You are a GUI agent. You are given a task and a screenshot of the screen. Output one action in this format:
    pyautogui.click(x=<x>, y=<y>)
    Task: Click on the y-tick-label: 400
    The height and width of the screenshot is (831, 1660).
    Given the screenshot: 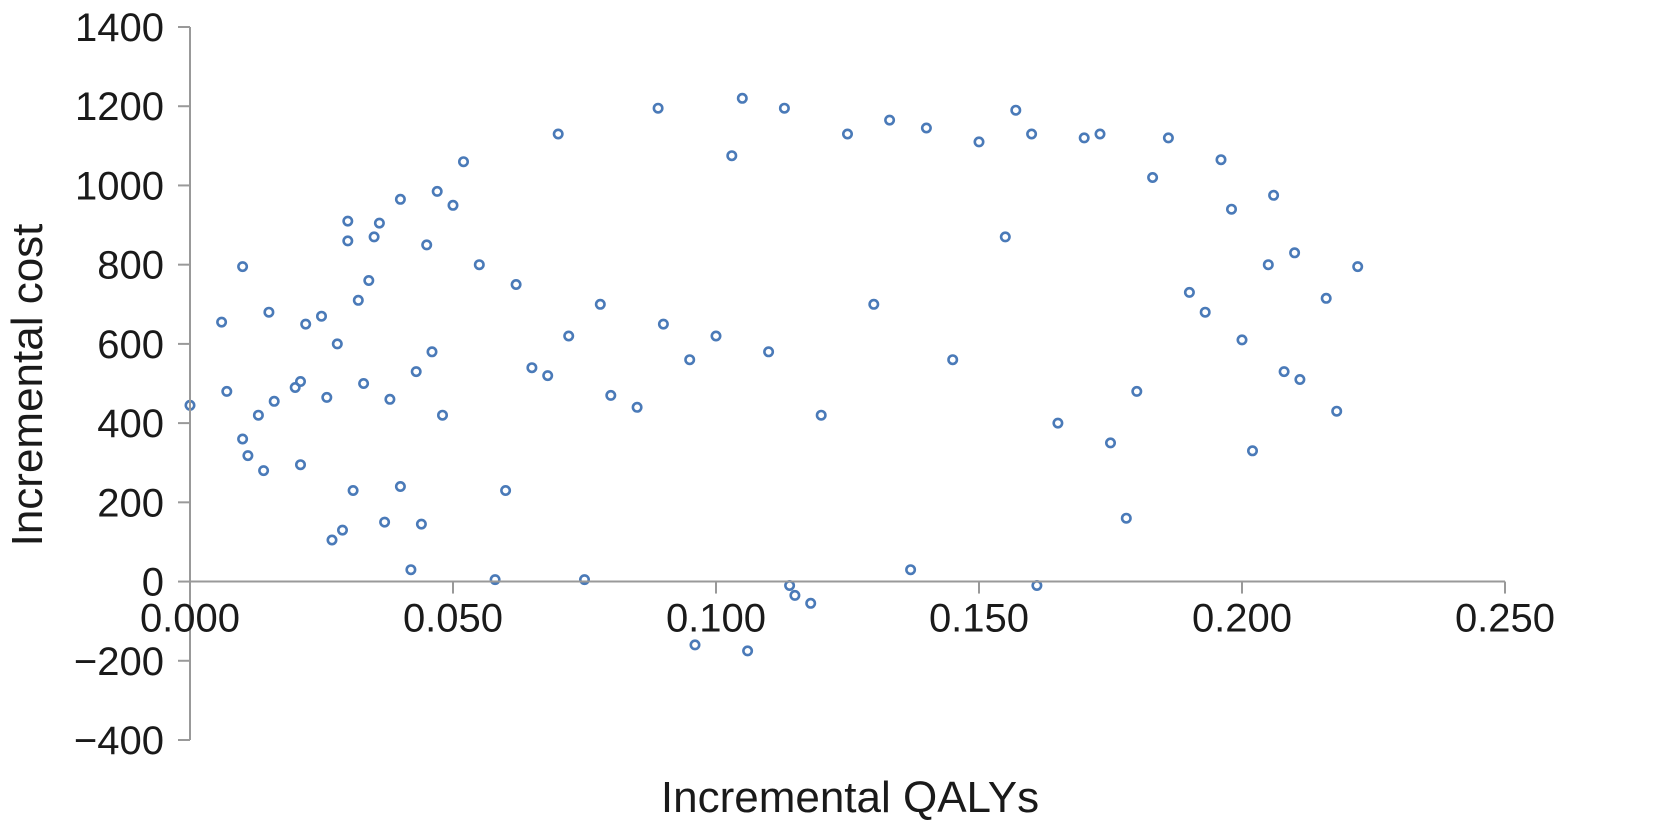 What is the action you would take?
    pyautogui.click(x=130, y=424)
    